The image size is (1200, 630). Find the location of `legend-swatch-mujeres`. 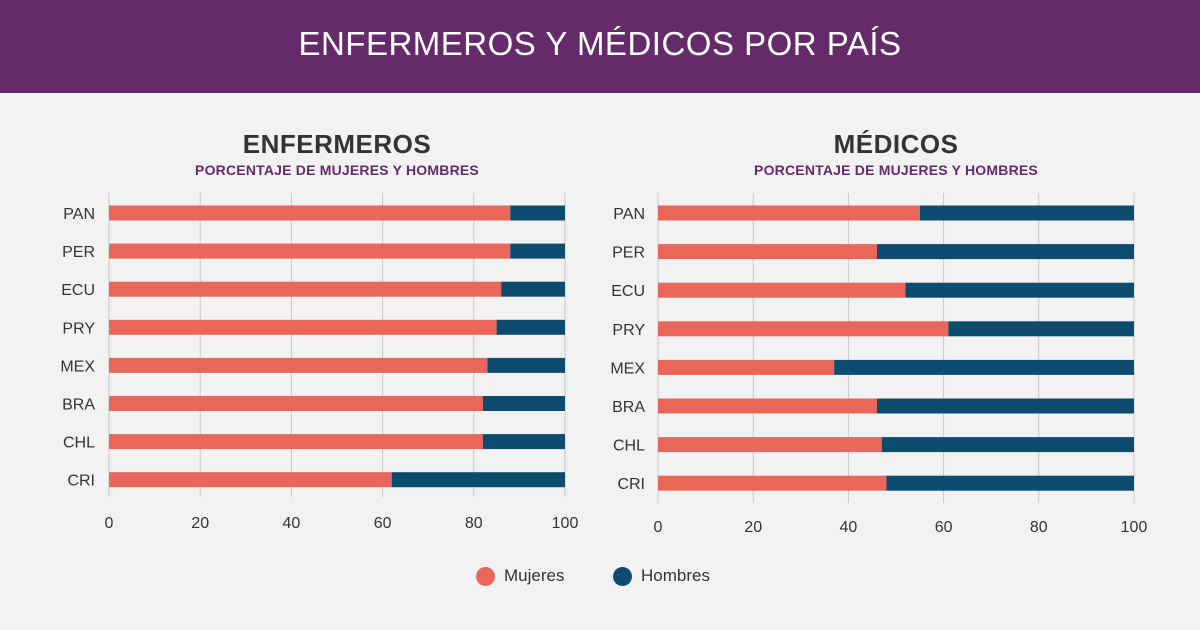

legend-swatch-mujeres is located at coordinates (485, 576).